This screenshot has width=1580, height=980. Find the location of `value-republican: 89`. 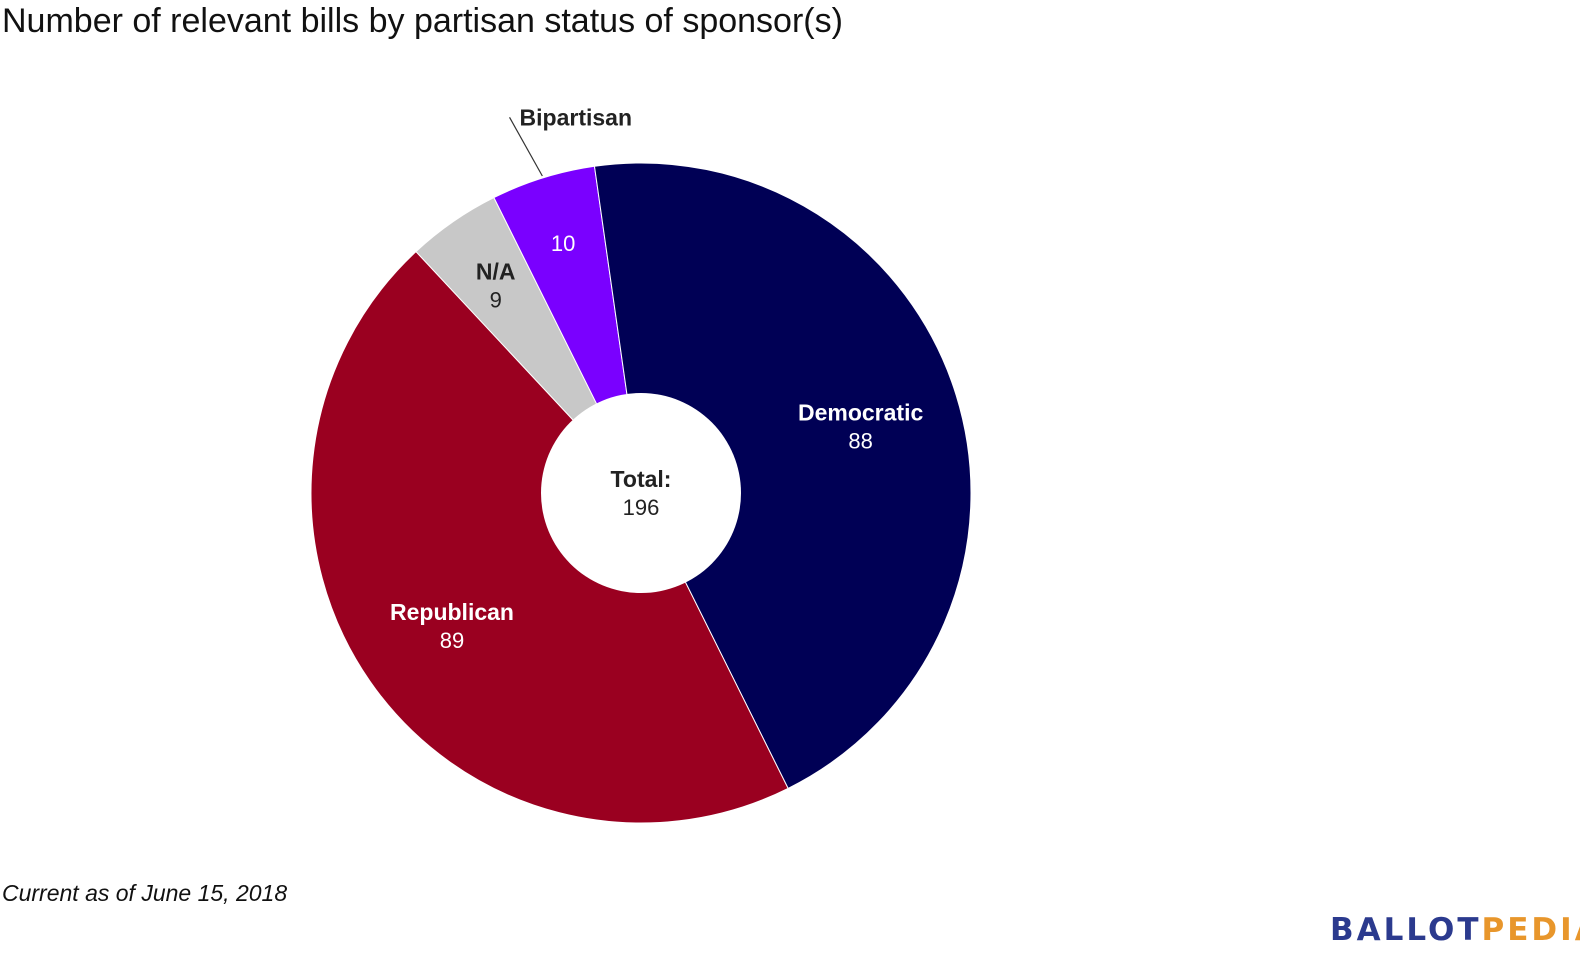

value-republican: 89 is located at coordinates (452, 640).